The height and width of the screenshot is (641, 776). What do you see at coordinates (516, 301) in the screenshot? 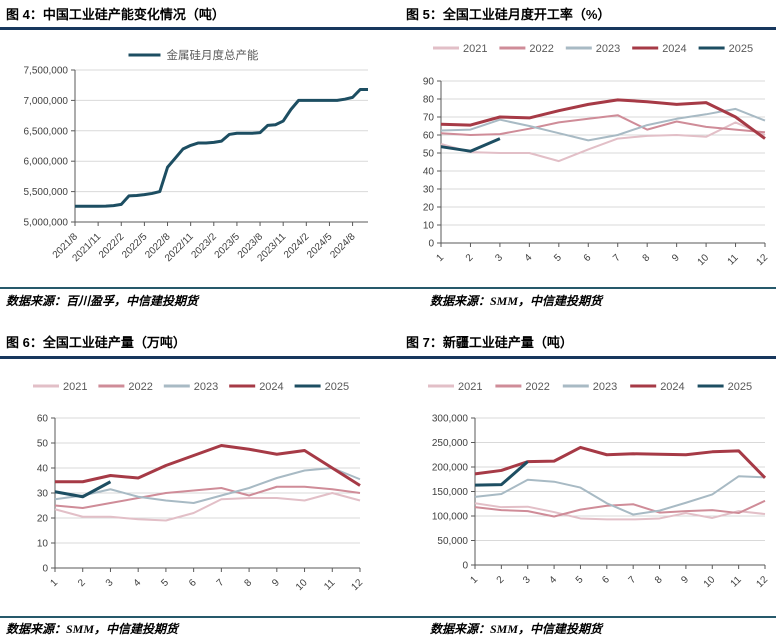
I see `figure5-source: 数据来源：SMM，中信建投期货` at bounding box center [516, 301].